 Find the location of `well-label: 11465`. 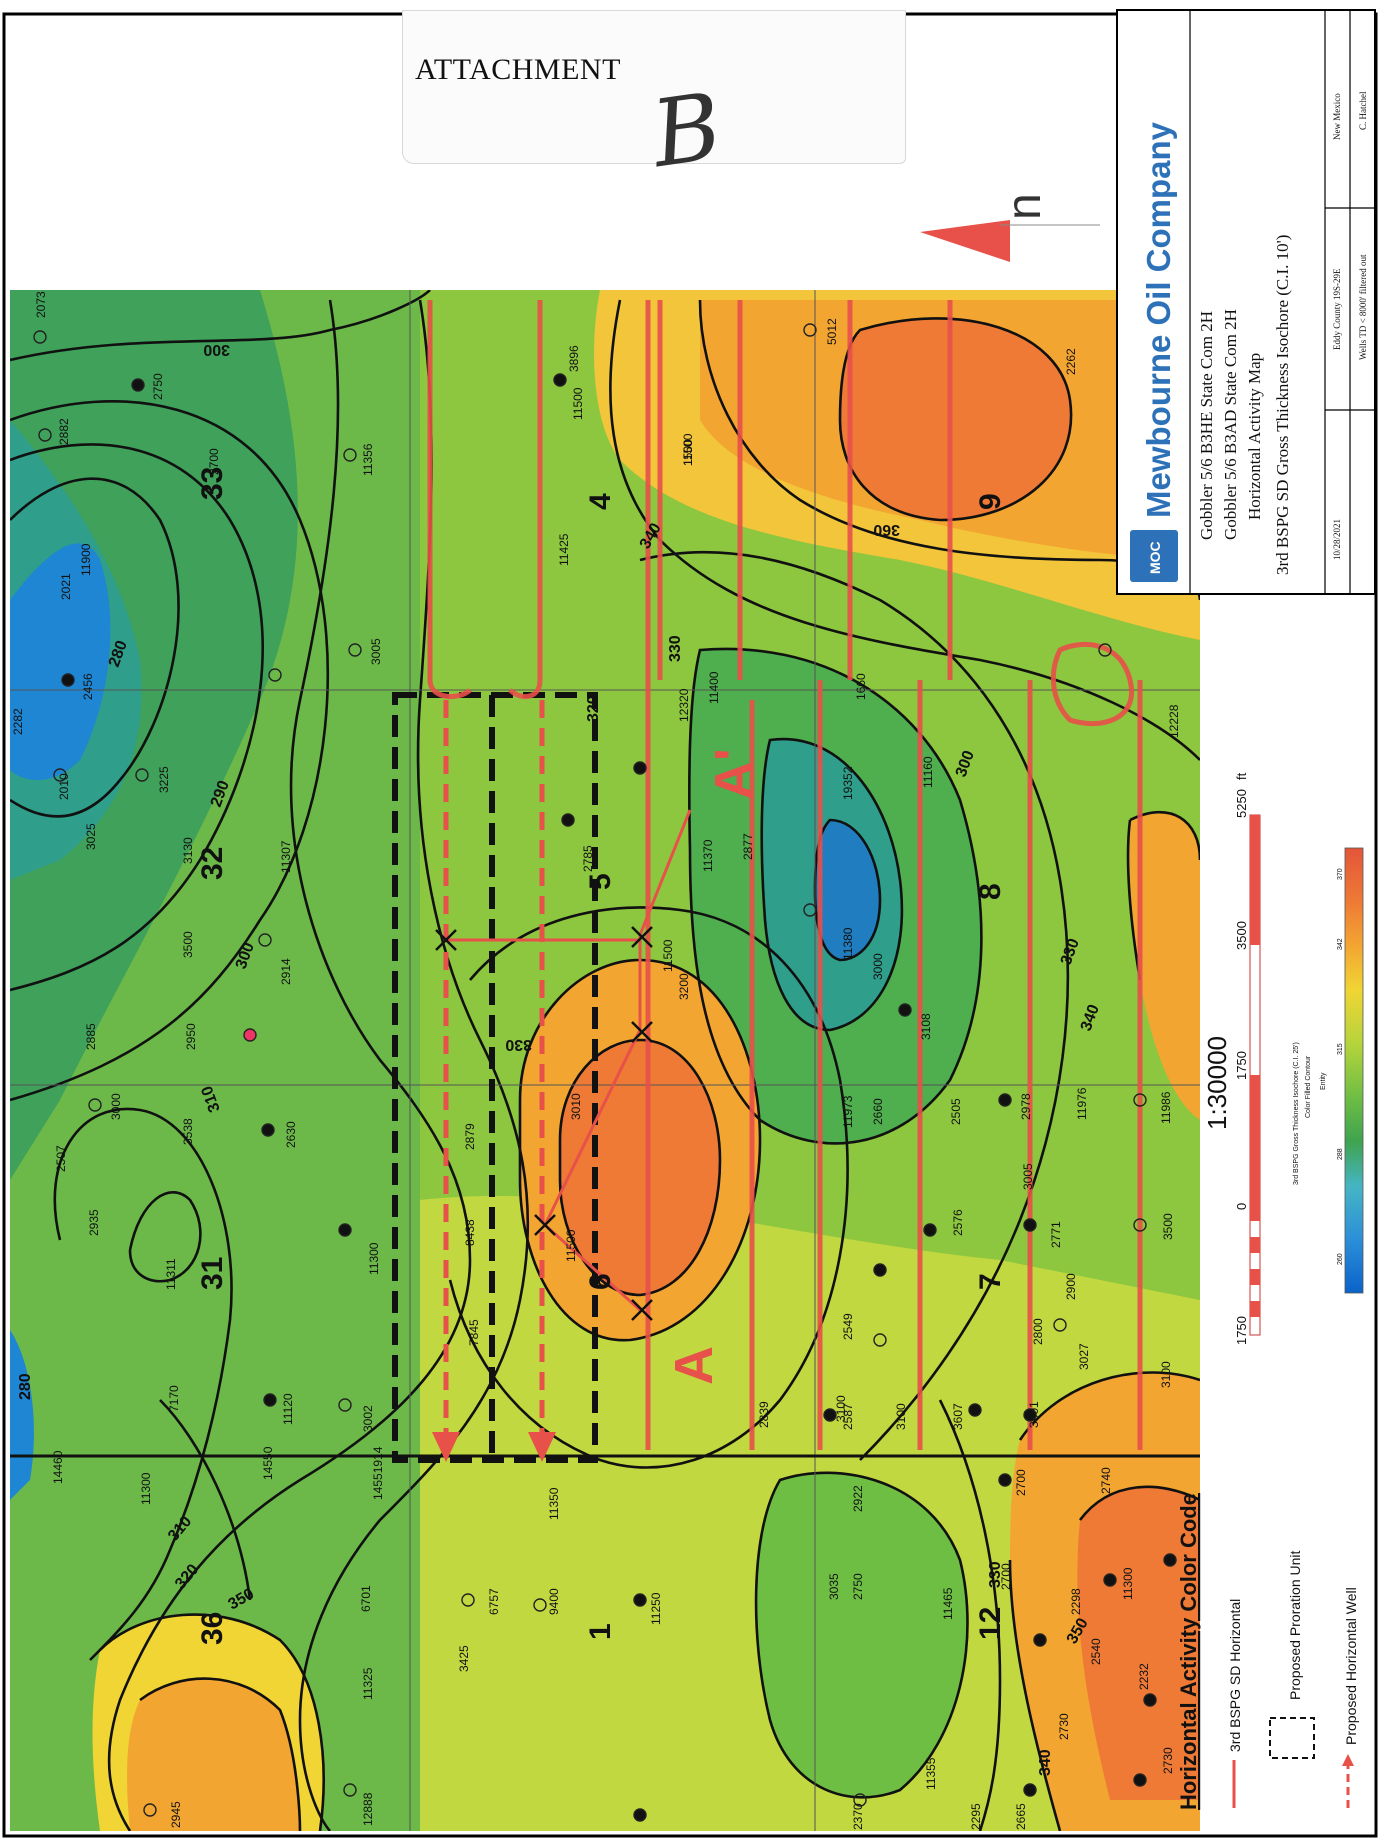

well-label: 11465 is located at coordinates (948, 1603).